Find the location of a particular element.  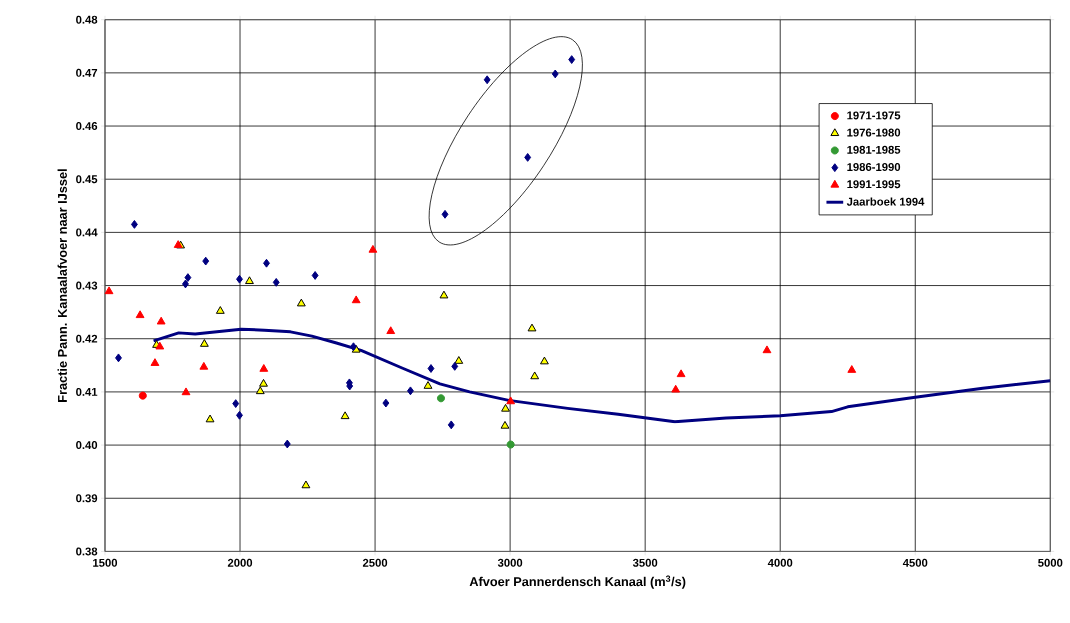

x-tick-label: 4000 is located at coordinates (780, 562).